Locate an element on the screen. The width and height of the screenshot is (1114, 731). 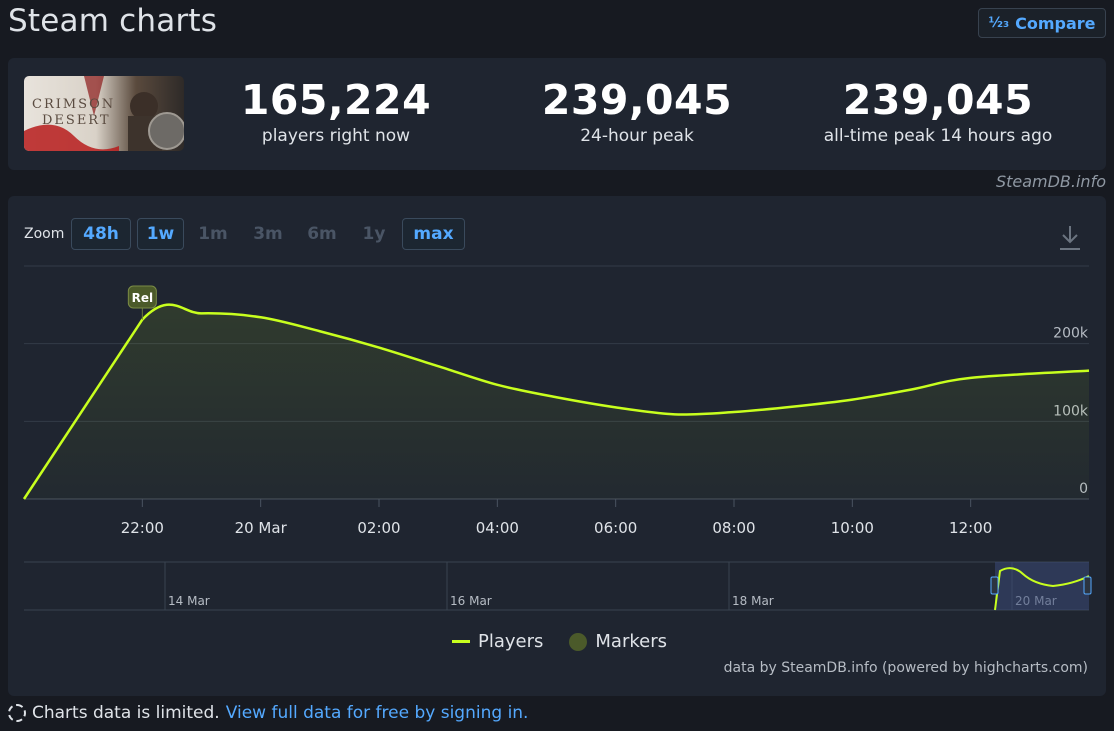
x-tick-label: 10:00 is located at coordinates (852, 528).